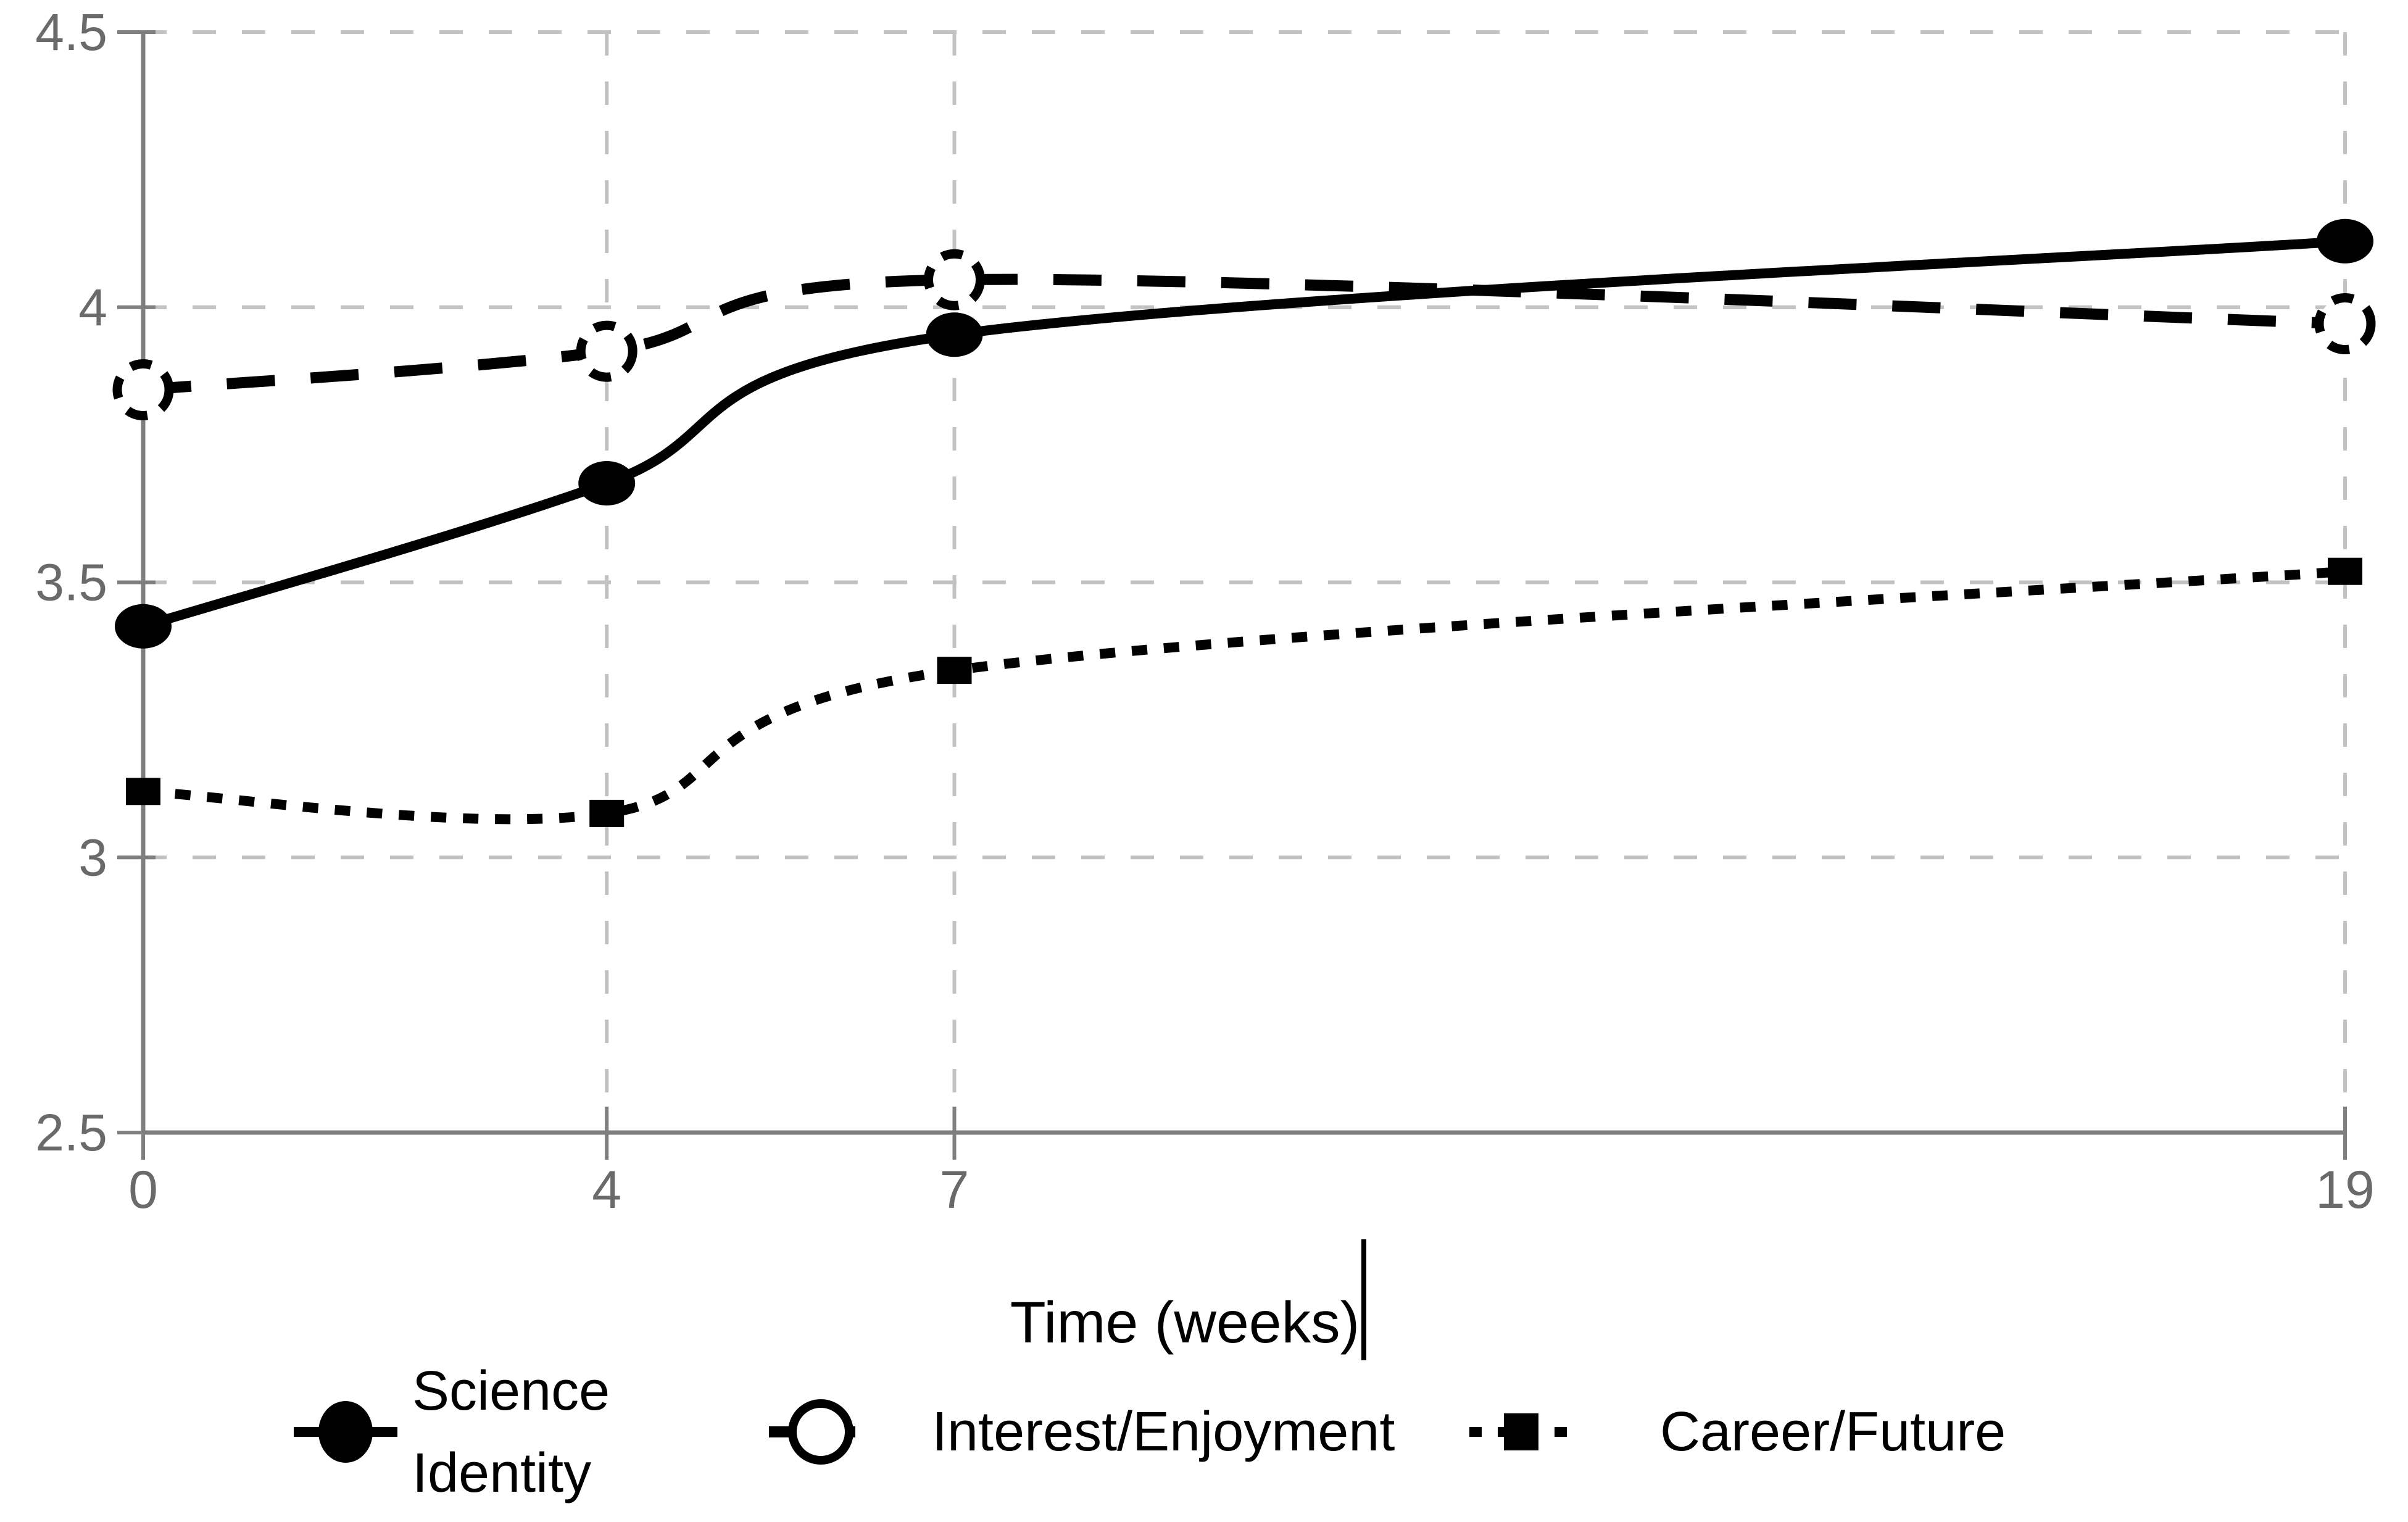 The height and width of the screenshot is (1522, 2408). Describe the element at coordinates (820, 1432) in the screenshot. I see `legend-open-circle-icon` at that location.